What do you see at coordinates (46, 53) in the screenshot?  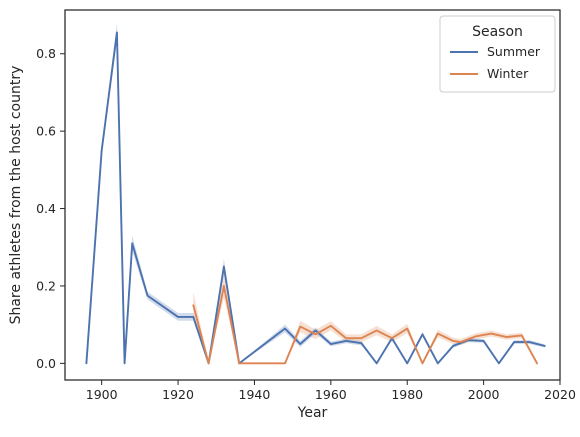 I see `y-tick-label: 0.8` at bounding box center [46, 53].